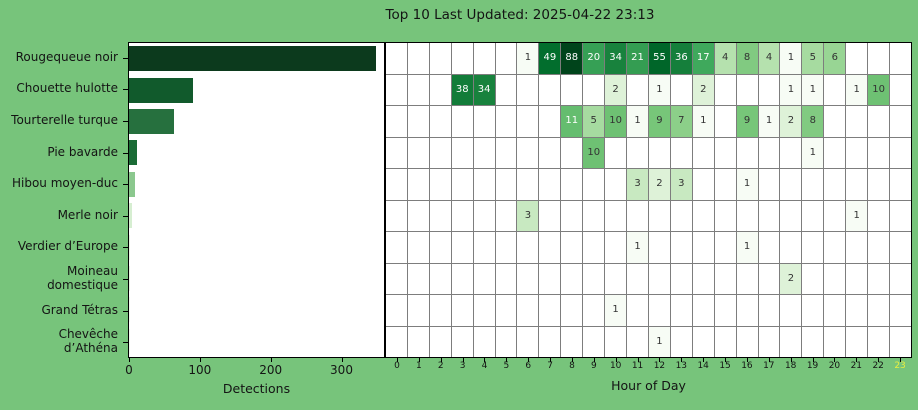  What do you see at coordinates (125, 185) in the screenshot?
I see `y-tick-mark` at bounding box center [125, 185].